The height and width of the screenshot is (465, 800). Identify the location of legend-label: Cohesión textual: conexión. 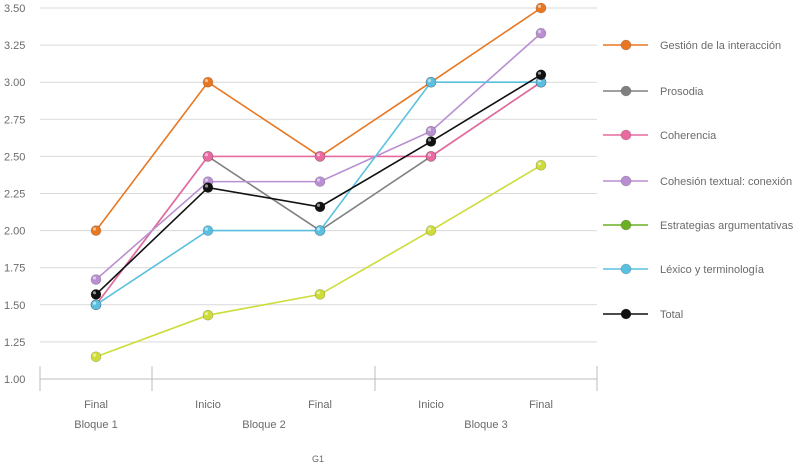
(726, 182).